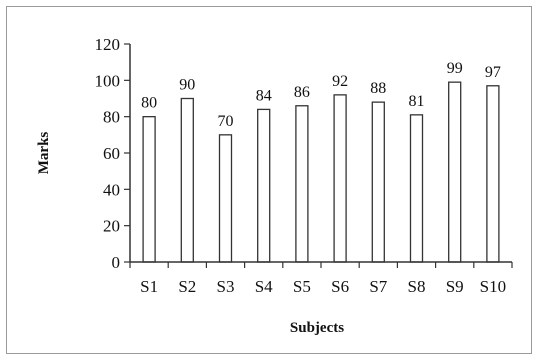 The height and width of the screenshot is (362, 540). What do you see at coordinates (340, 81) in the screenshot?
I see `data-label-s6: 92` at bounding box center [340, 81].